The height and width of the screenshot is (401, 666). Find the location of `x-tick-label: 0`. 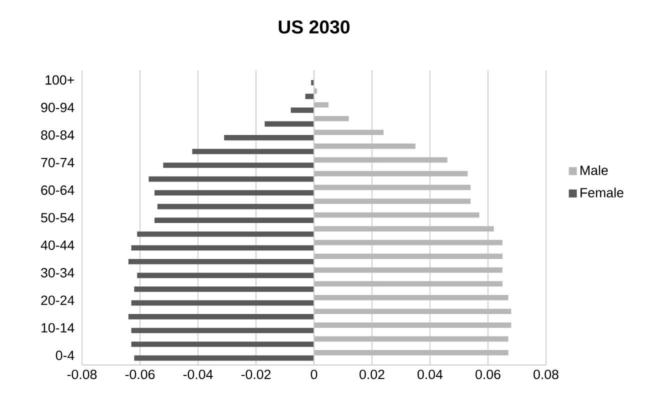

x-tick-label: 0 is located at coordinates (314, 375).